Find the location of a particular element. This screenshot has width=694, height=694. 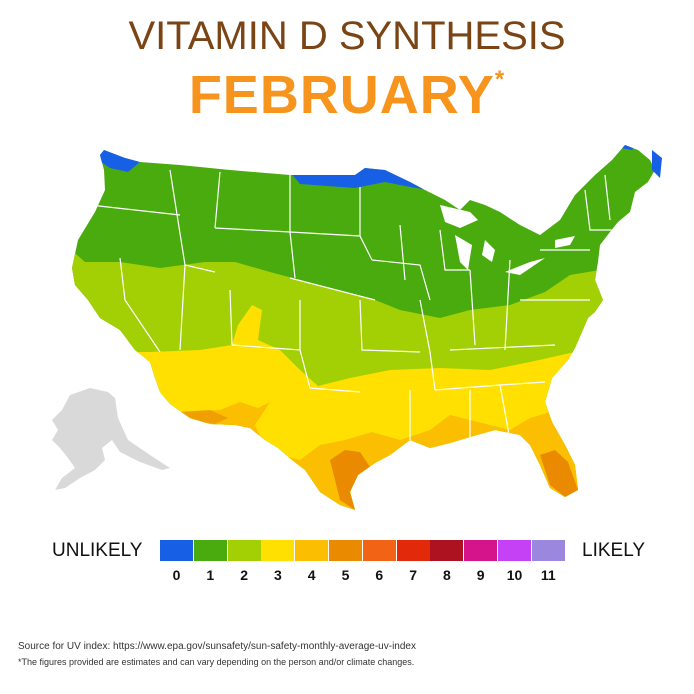

legend-tick-8: 8 is located at coordinates (446, 575).